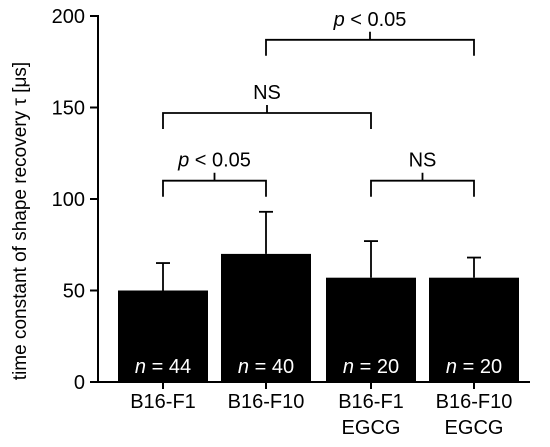 This screenshot has height=447, width=550. I want to click on y-tick-label: 100, so click(68, 200).